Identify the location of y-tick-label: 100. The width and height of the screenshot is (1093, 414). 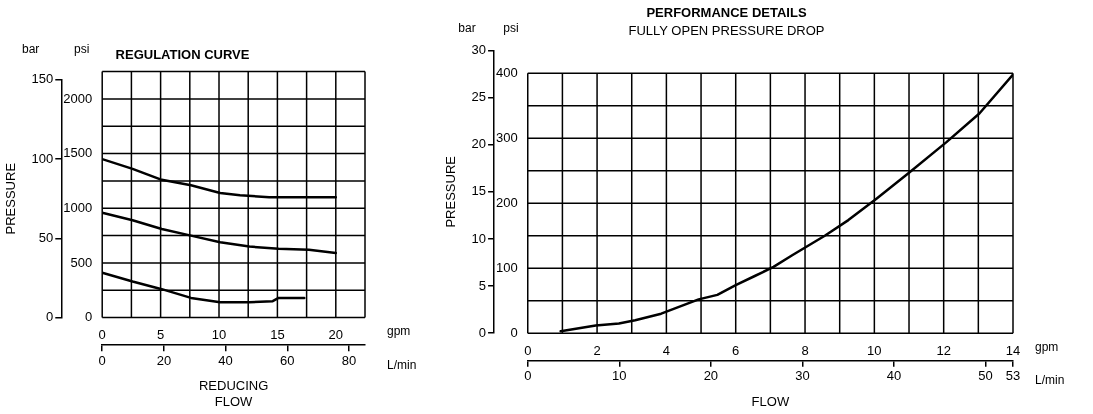
(507, 267).